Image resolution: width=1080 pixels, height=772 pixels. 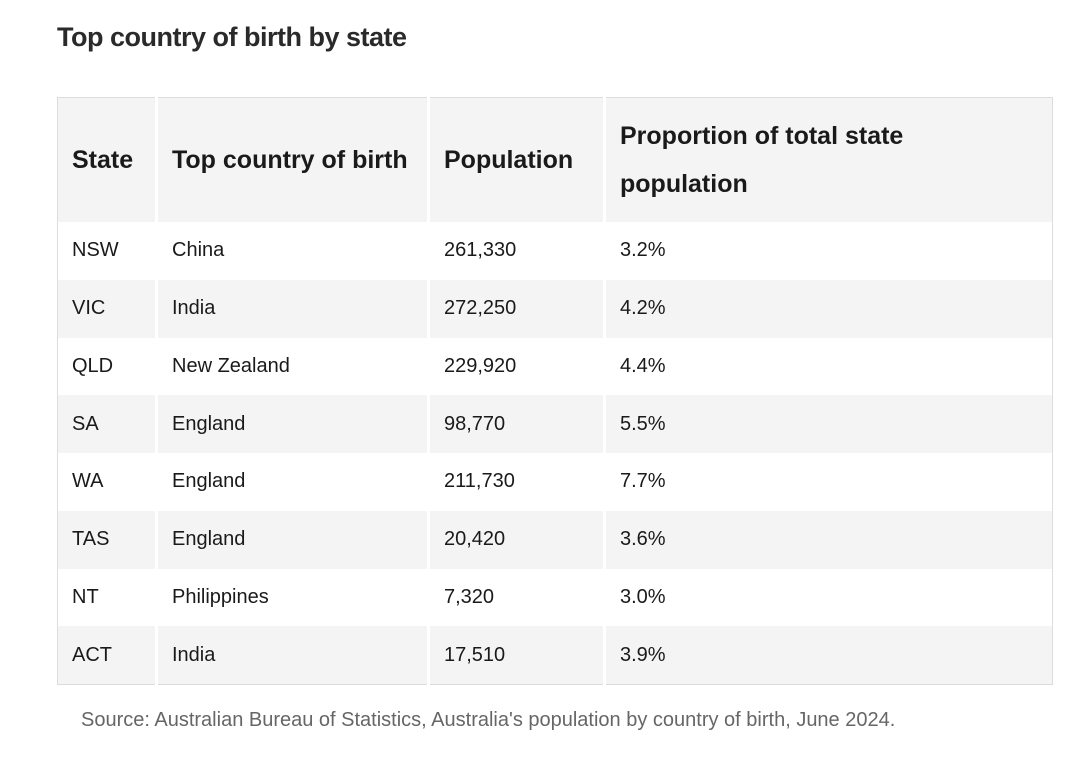 What do you see at coordinates (828, 366) in the screenshot?
I see `table-cell: 4.4%` at bounding box center [828, 366].